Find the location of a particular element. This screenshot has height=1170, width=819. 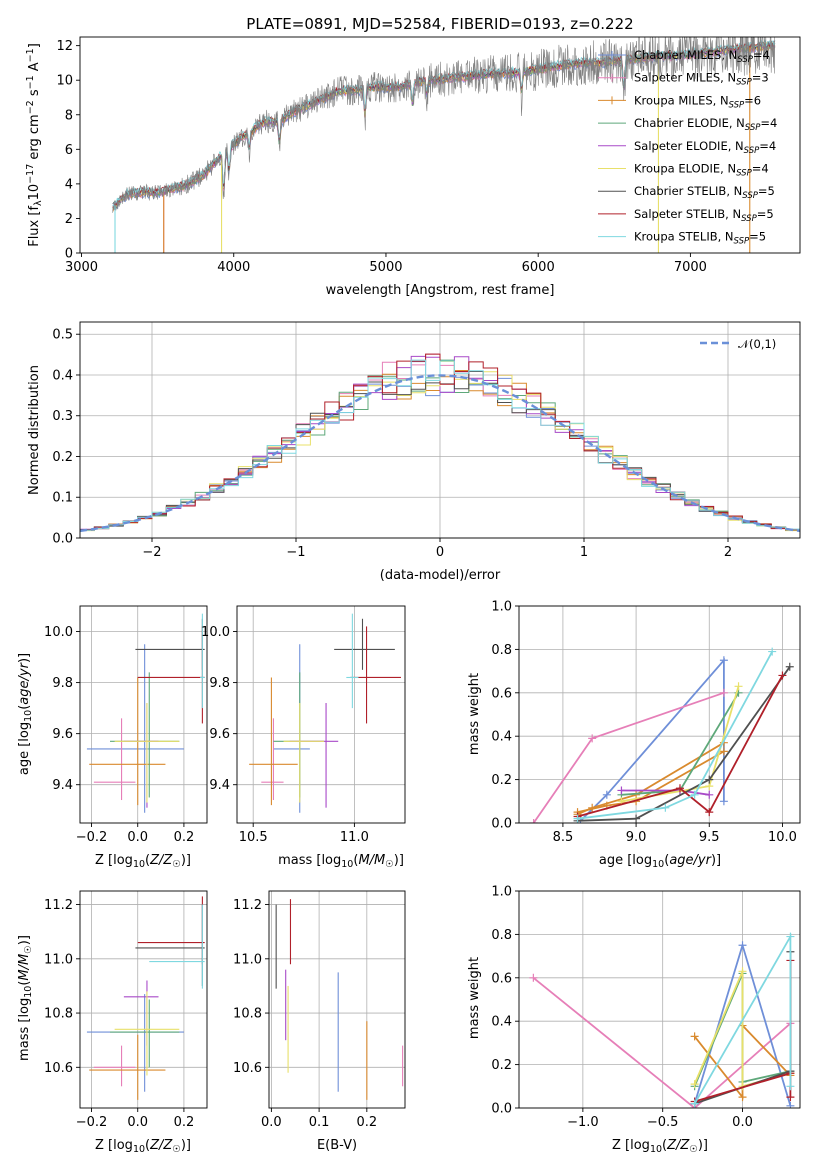

x-tick-label: 7000 is located at coordinates (690, 267).